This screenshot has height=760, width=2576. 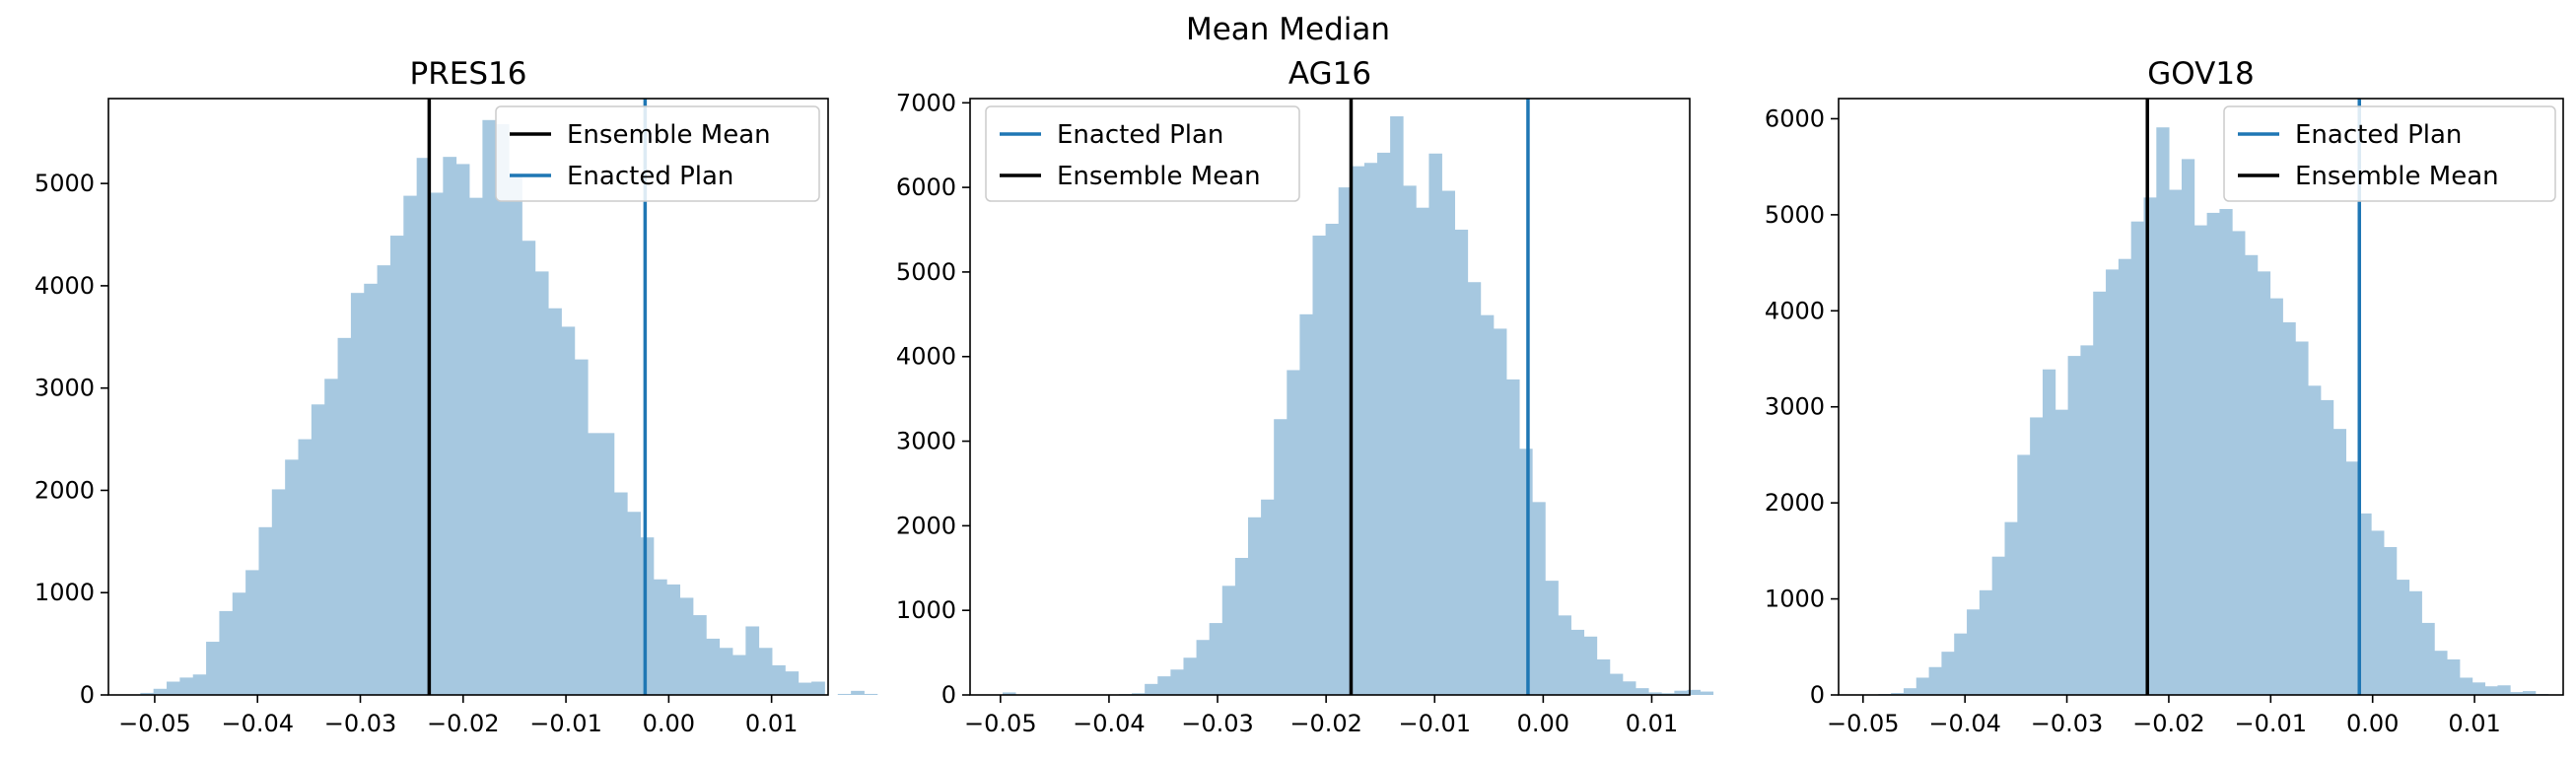 What do you see at coordinates (657, 154) in the screenshot?
I see `legend: Ensemble Mean Enacted Plan` at bounding box center [657, 154].